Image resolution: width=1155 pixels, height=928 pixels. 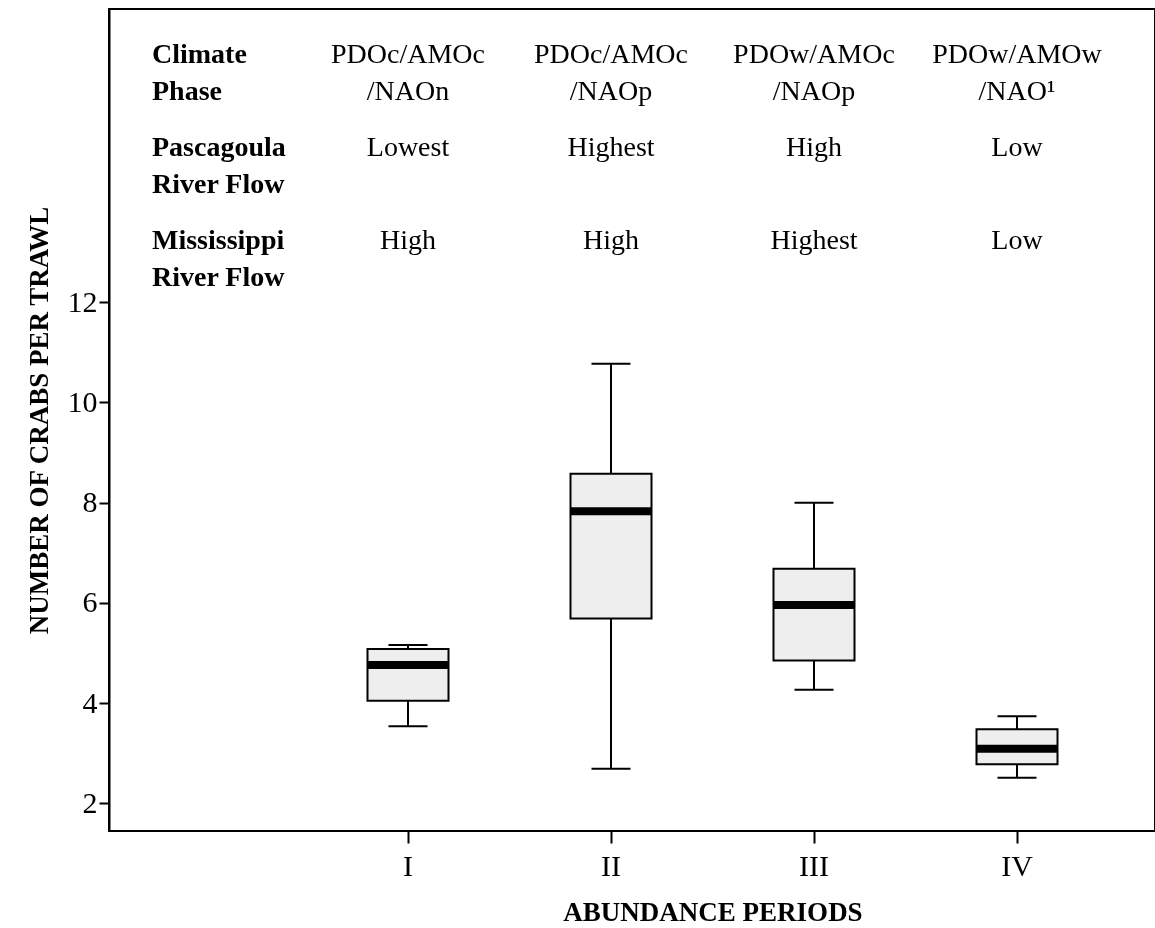 What do you see at coordinates (90, 802) in the screenshot?
I see `y-tick-label: 2` at bounding box center [90, 802].